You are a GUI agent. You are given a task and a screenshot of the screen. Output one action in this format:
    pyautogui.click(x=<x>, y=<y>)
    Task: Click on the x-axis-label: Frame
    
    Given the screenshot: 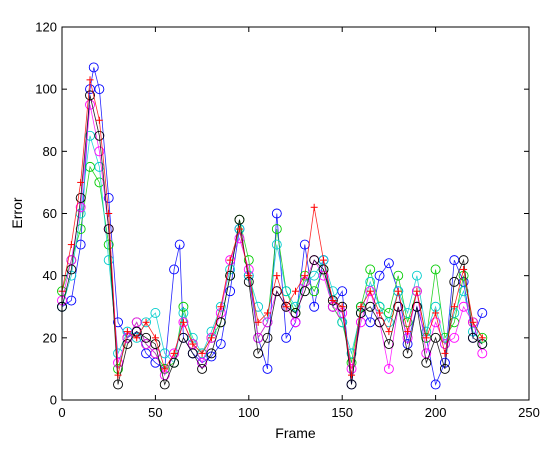 What is the action you would take?
    pyautogui.click(x=295, y=433)
    